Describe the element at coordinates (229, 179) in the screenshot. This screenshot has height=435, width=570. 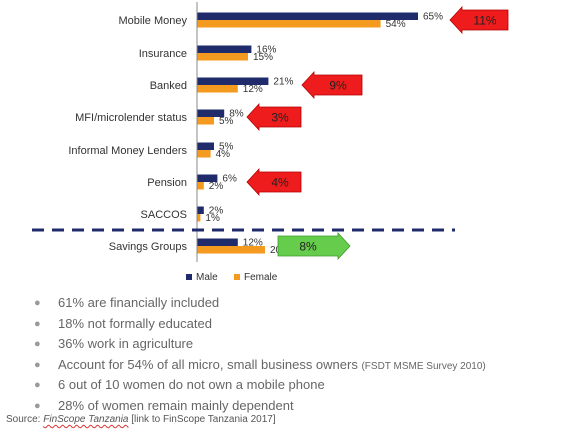
I see `value-label: 6%` at that location.